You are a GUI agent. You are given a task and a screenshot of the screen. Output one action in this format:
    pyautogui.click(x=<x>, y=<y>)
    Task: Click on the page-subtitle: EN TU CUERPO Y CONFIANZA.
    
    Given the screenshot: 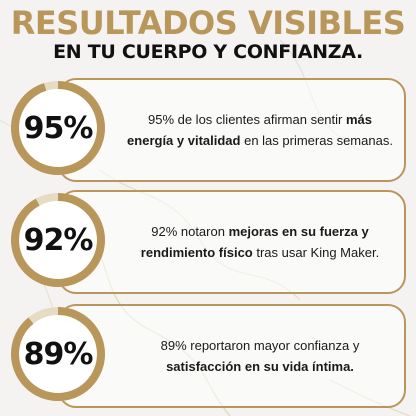 What is the action you would take?
    pyautogui.click(x=208, y=52)
    